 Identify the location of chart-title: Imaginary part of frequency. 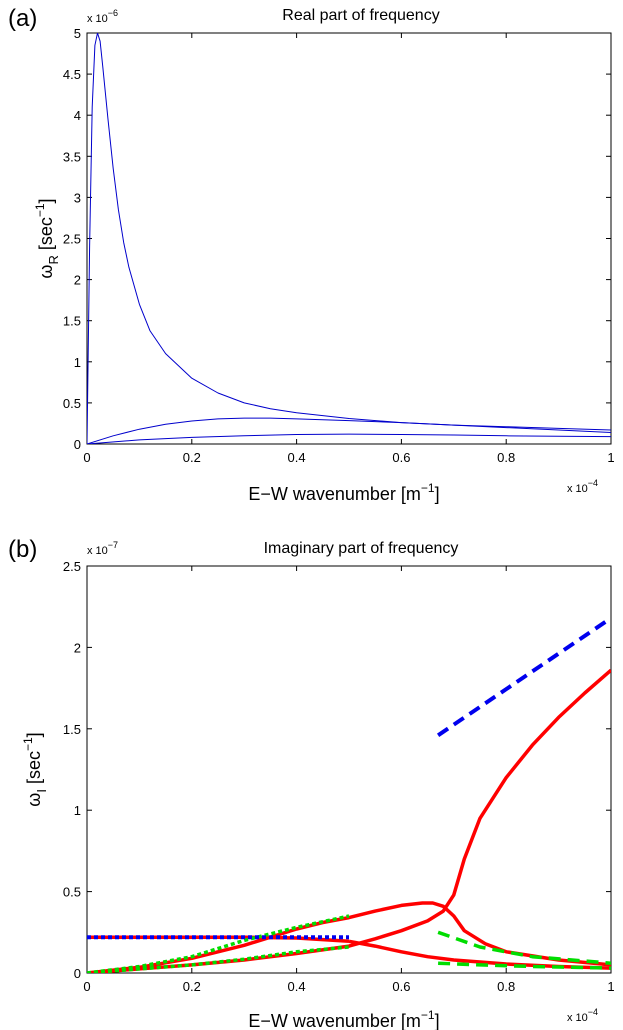
(361, 548).